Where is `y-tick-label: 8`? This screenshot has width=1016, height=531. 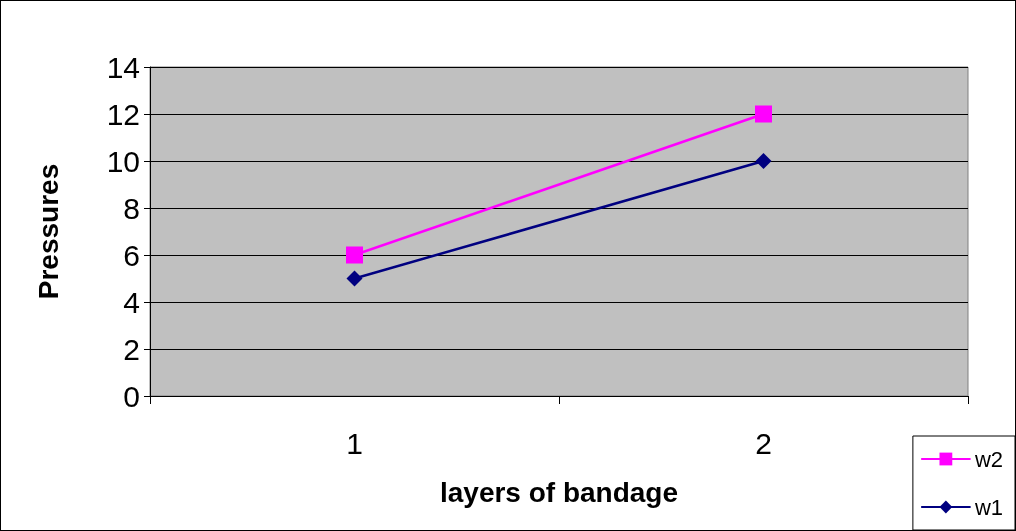 y-tick-label: 8 is located at coordinates (131, 208).